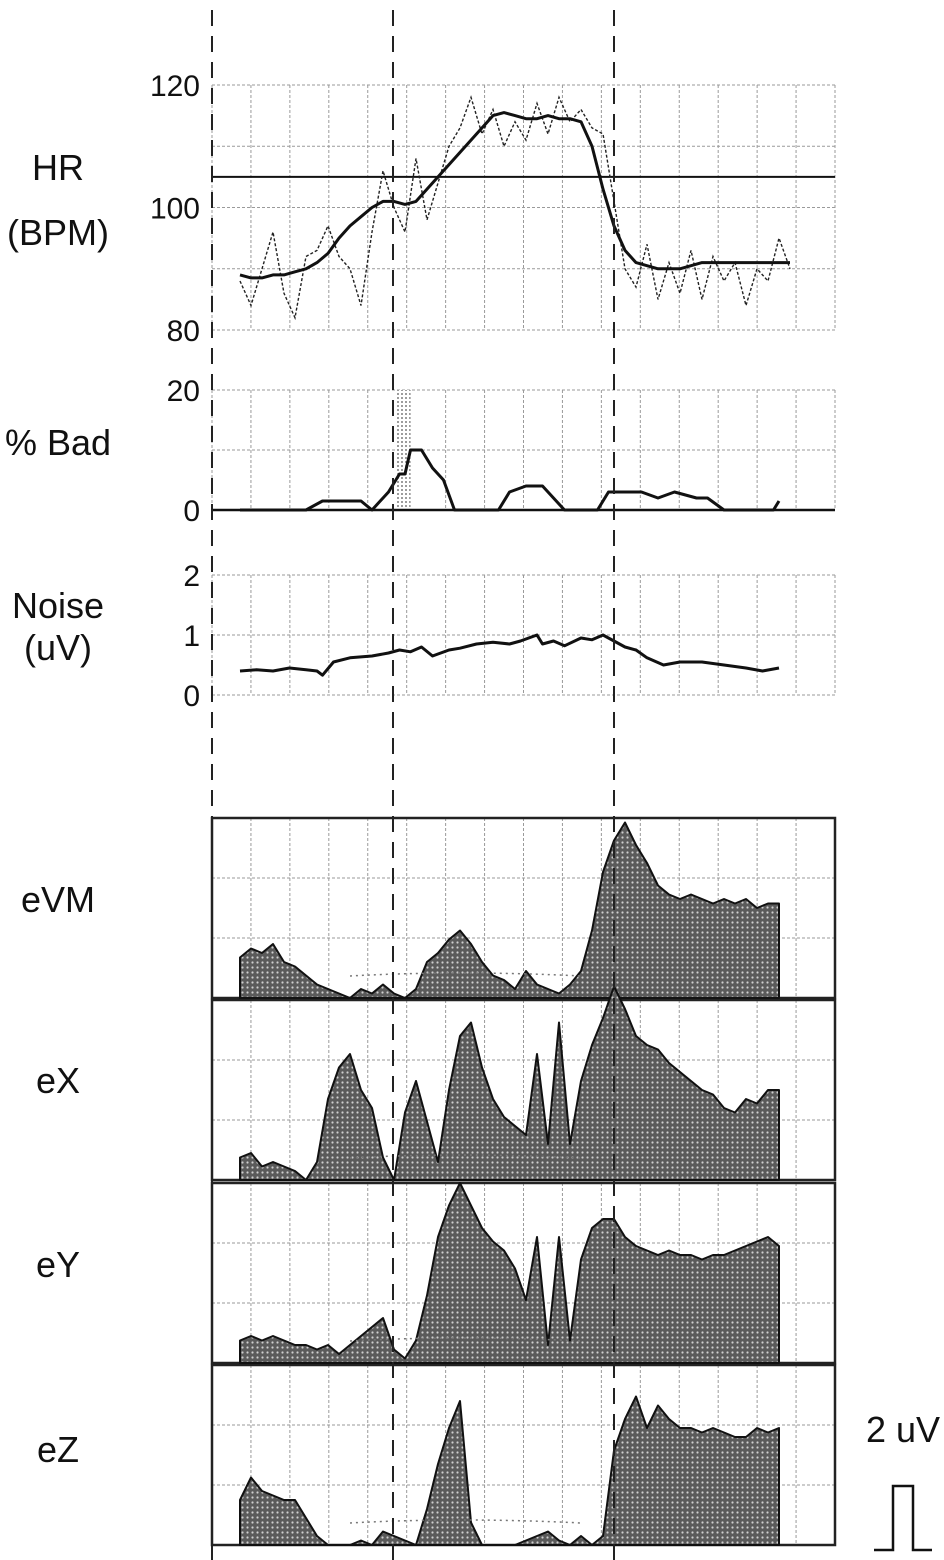  I want to click on grid-hr, so click(523, 207).